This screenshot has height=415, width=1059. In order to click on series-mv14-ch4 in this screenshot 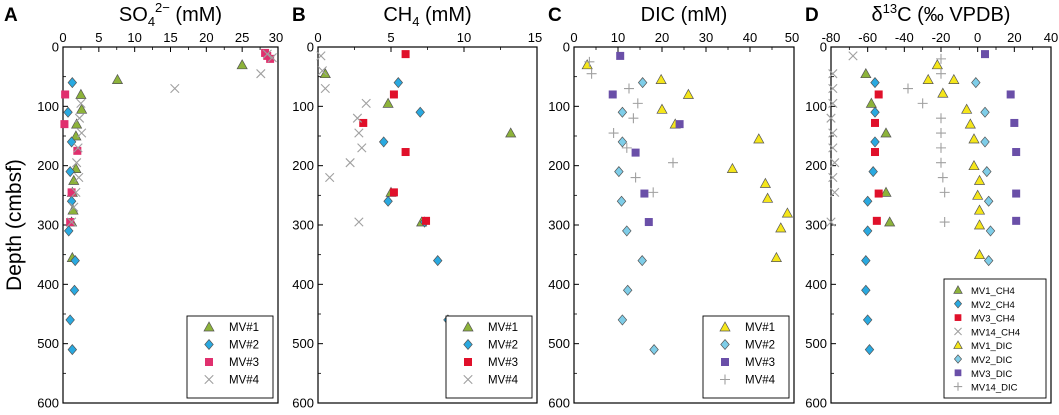, I will do `click(842, 139)`.